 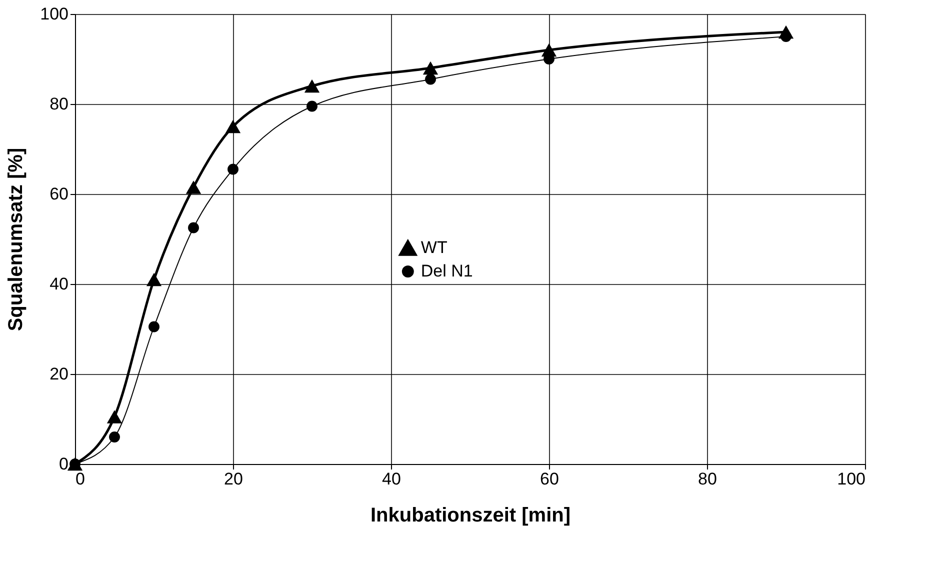 I want to click on x-tick-label: 0, so click(x=80, y=479).